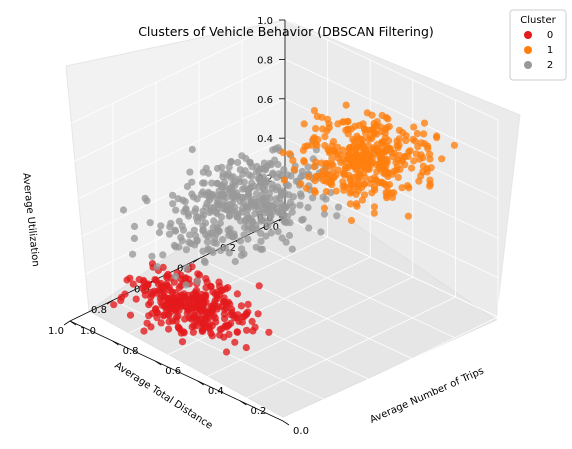 The image size is (572, 449). Describe the element at coordinates (56, 331) in the screenshot. I see `x-tick-label: 1.0` at that location.